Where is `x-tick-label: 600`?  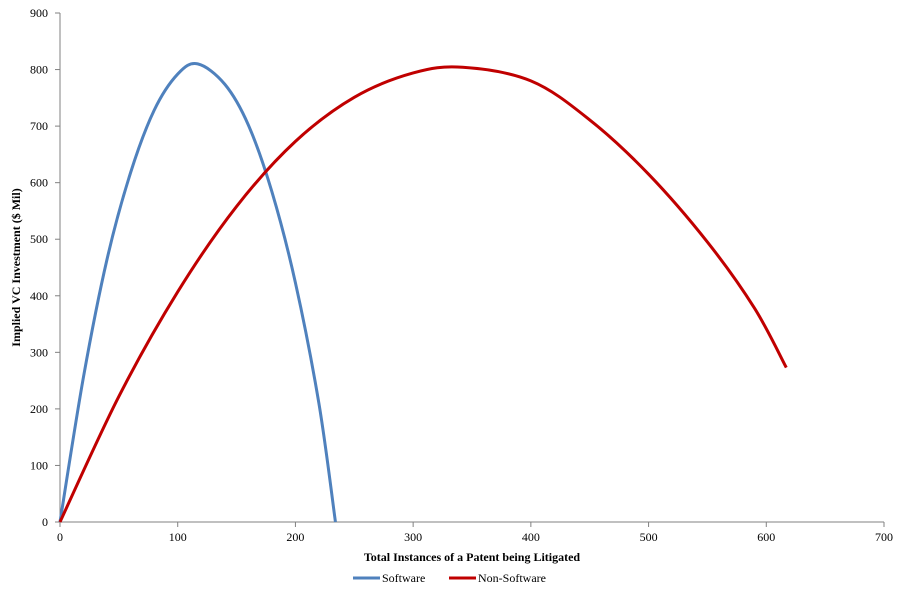
x-tick-label: 600 is located at coordinates (766, 537).